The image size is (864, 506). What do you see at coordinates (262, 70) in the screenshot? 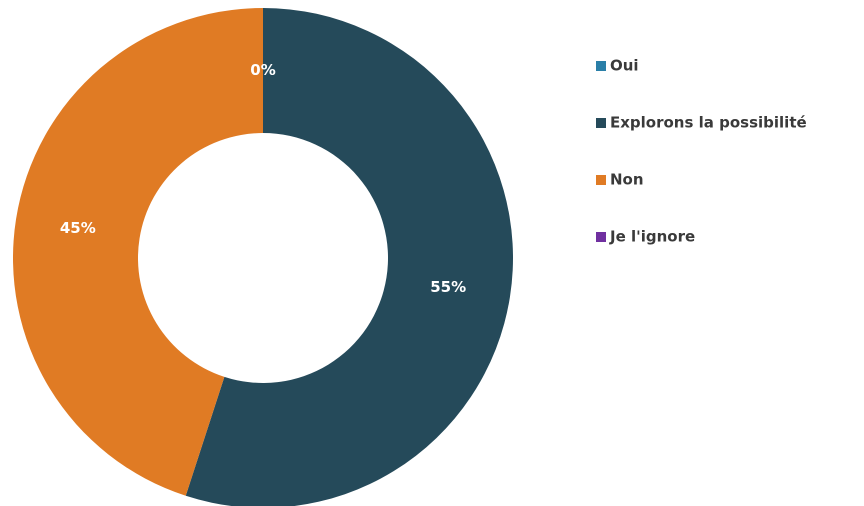
I see `data-label: 0%` at bounding box center [262, 70].